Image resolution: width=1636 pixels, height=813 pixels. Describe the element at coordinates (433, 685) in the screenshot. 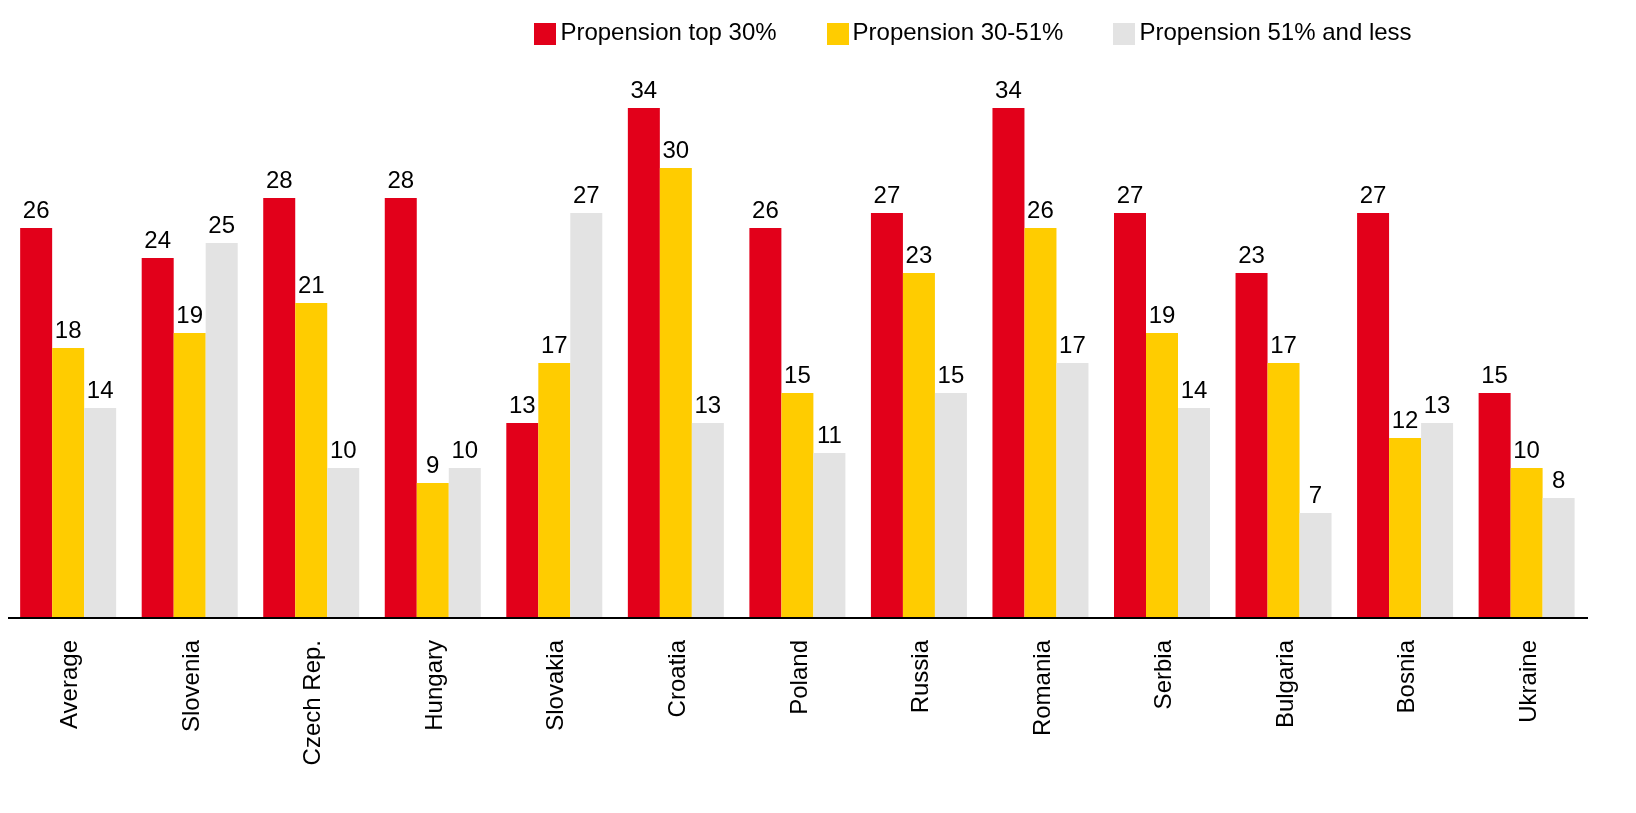

I see `x-tick-label: Hungary` at that location.